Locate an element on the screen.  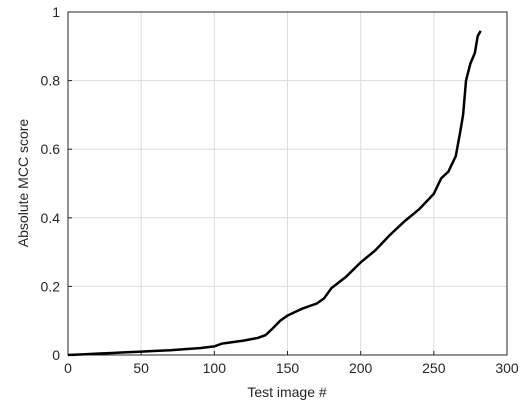
y-tick-label: 0.4 is located at coordinates (51, 218).